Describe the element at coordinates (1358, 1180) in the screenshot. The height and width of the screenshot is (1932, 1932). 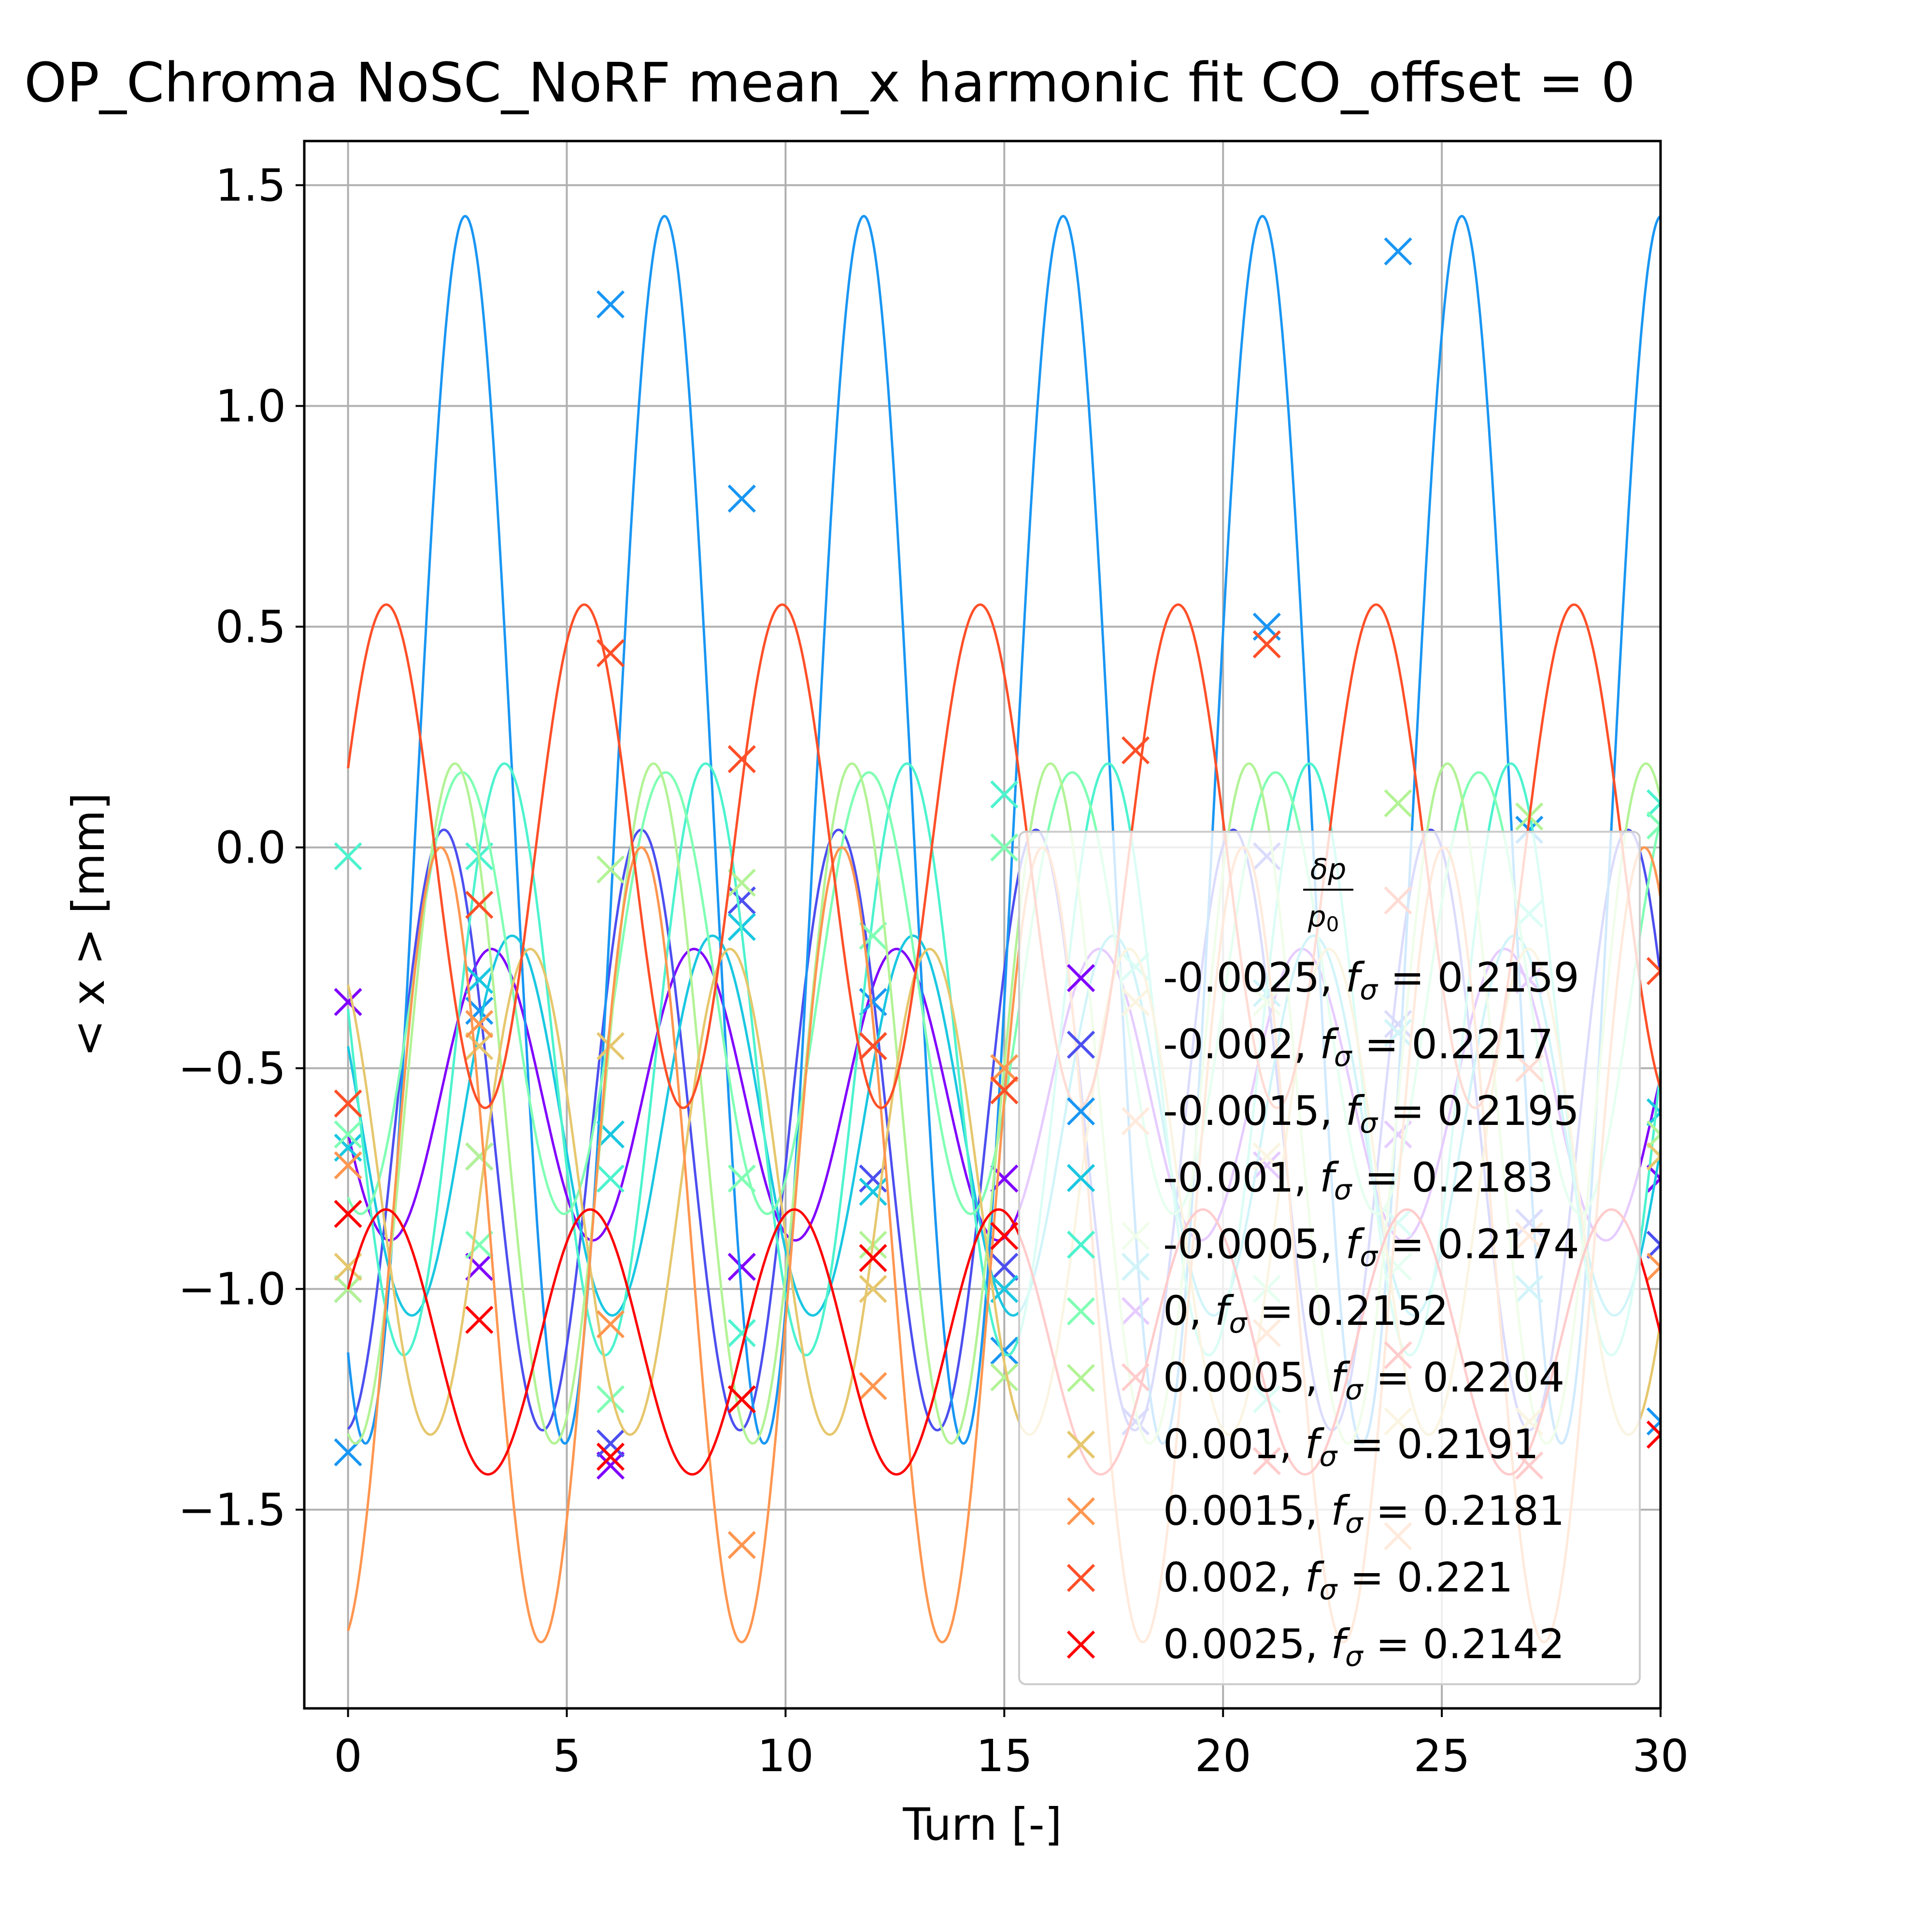
I see `legend-entry-label: -0.001, fσ = 0.2183` at that location.